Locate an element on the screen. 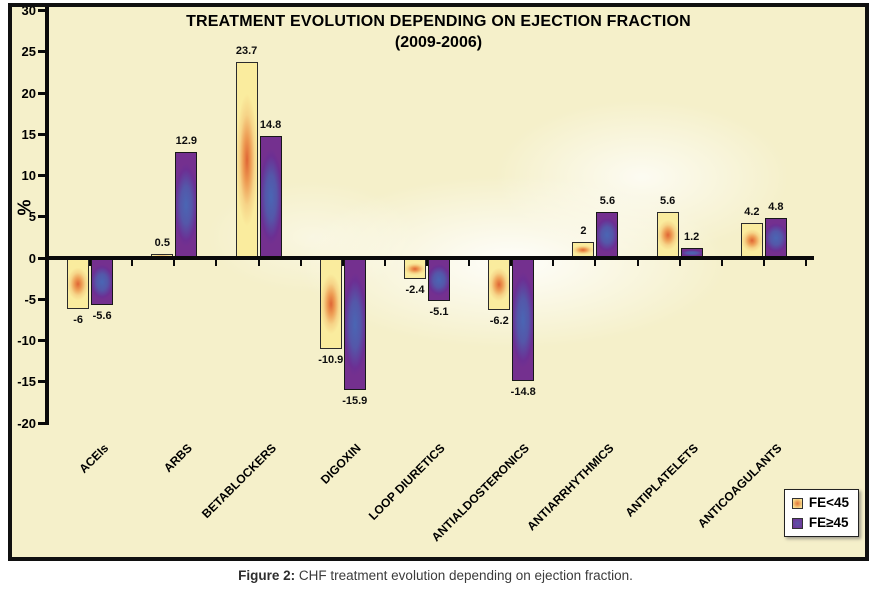 The image size is (871, 595). bar-value-label: 12.9 is located at coordinates (186, 140).